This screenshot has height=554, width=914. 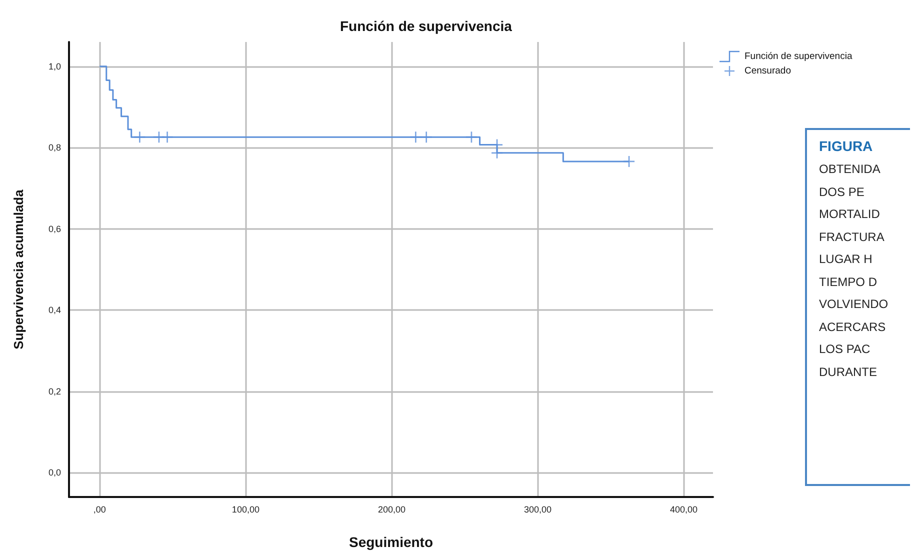 What do you see at coordinates (246, 509) in the screenshot?
I see `x-tick-label: 100,00` at bounding box center [246, 509].